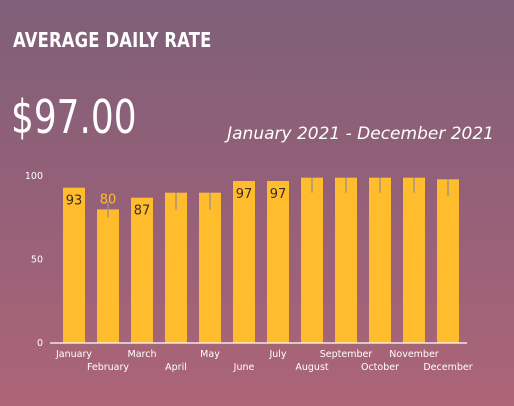  Describe the element at coordinates (346, 354) in the screenshot. I see `x-tick-label-september: September` at that location.